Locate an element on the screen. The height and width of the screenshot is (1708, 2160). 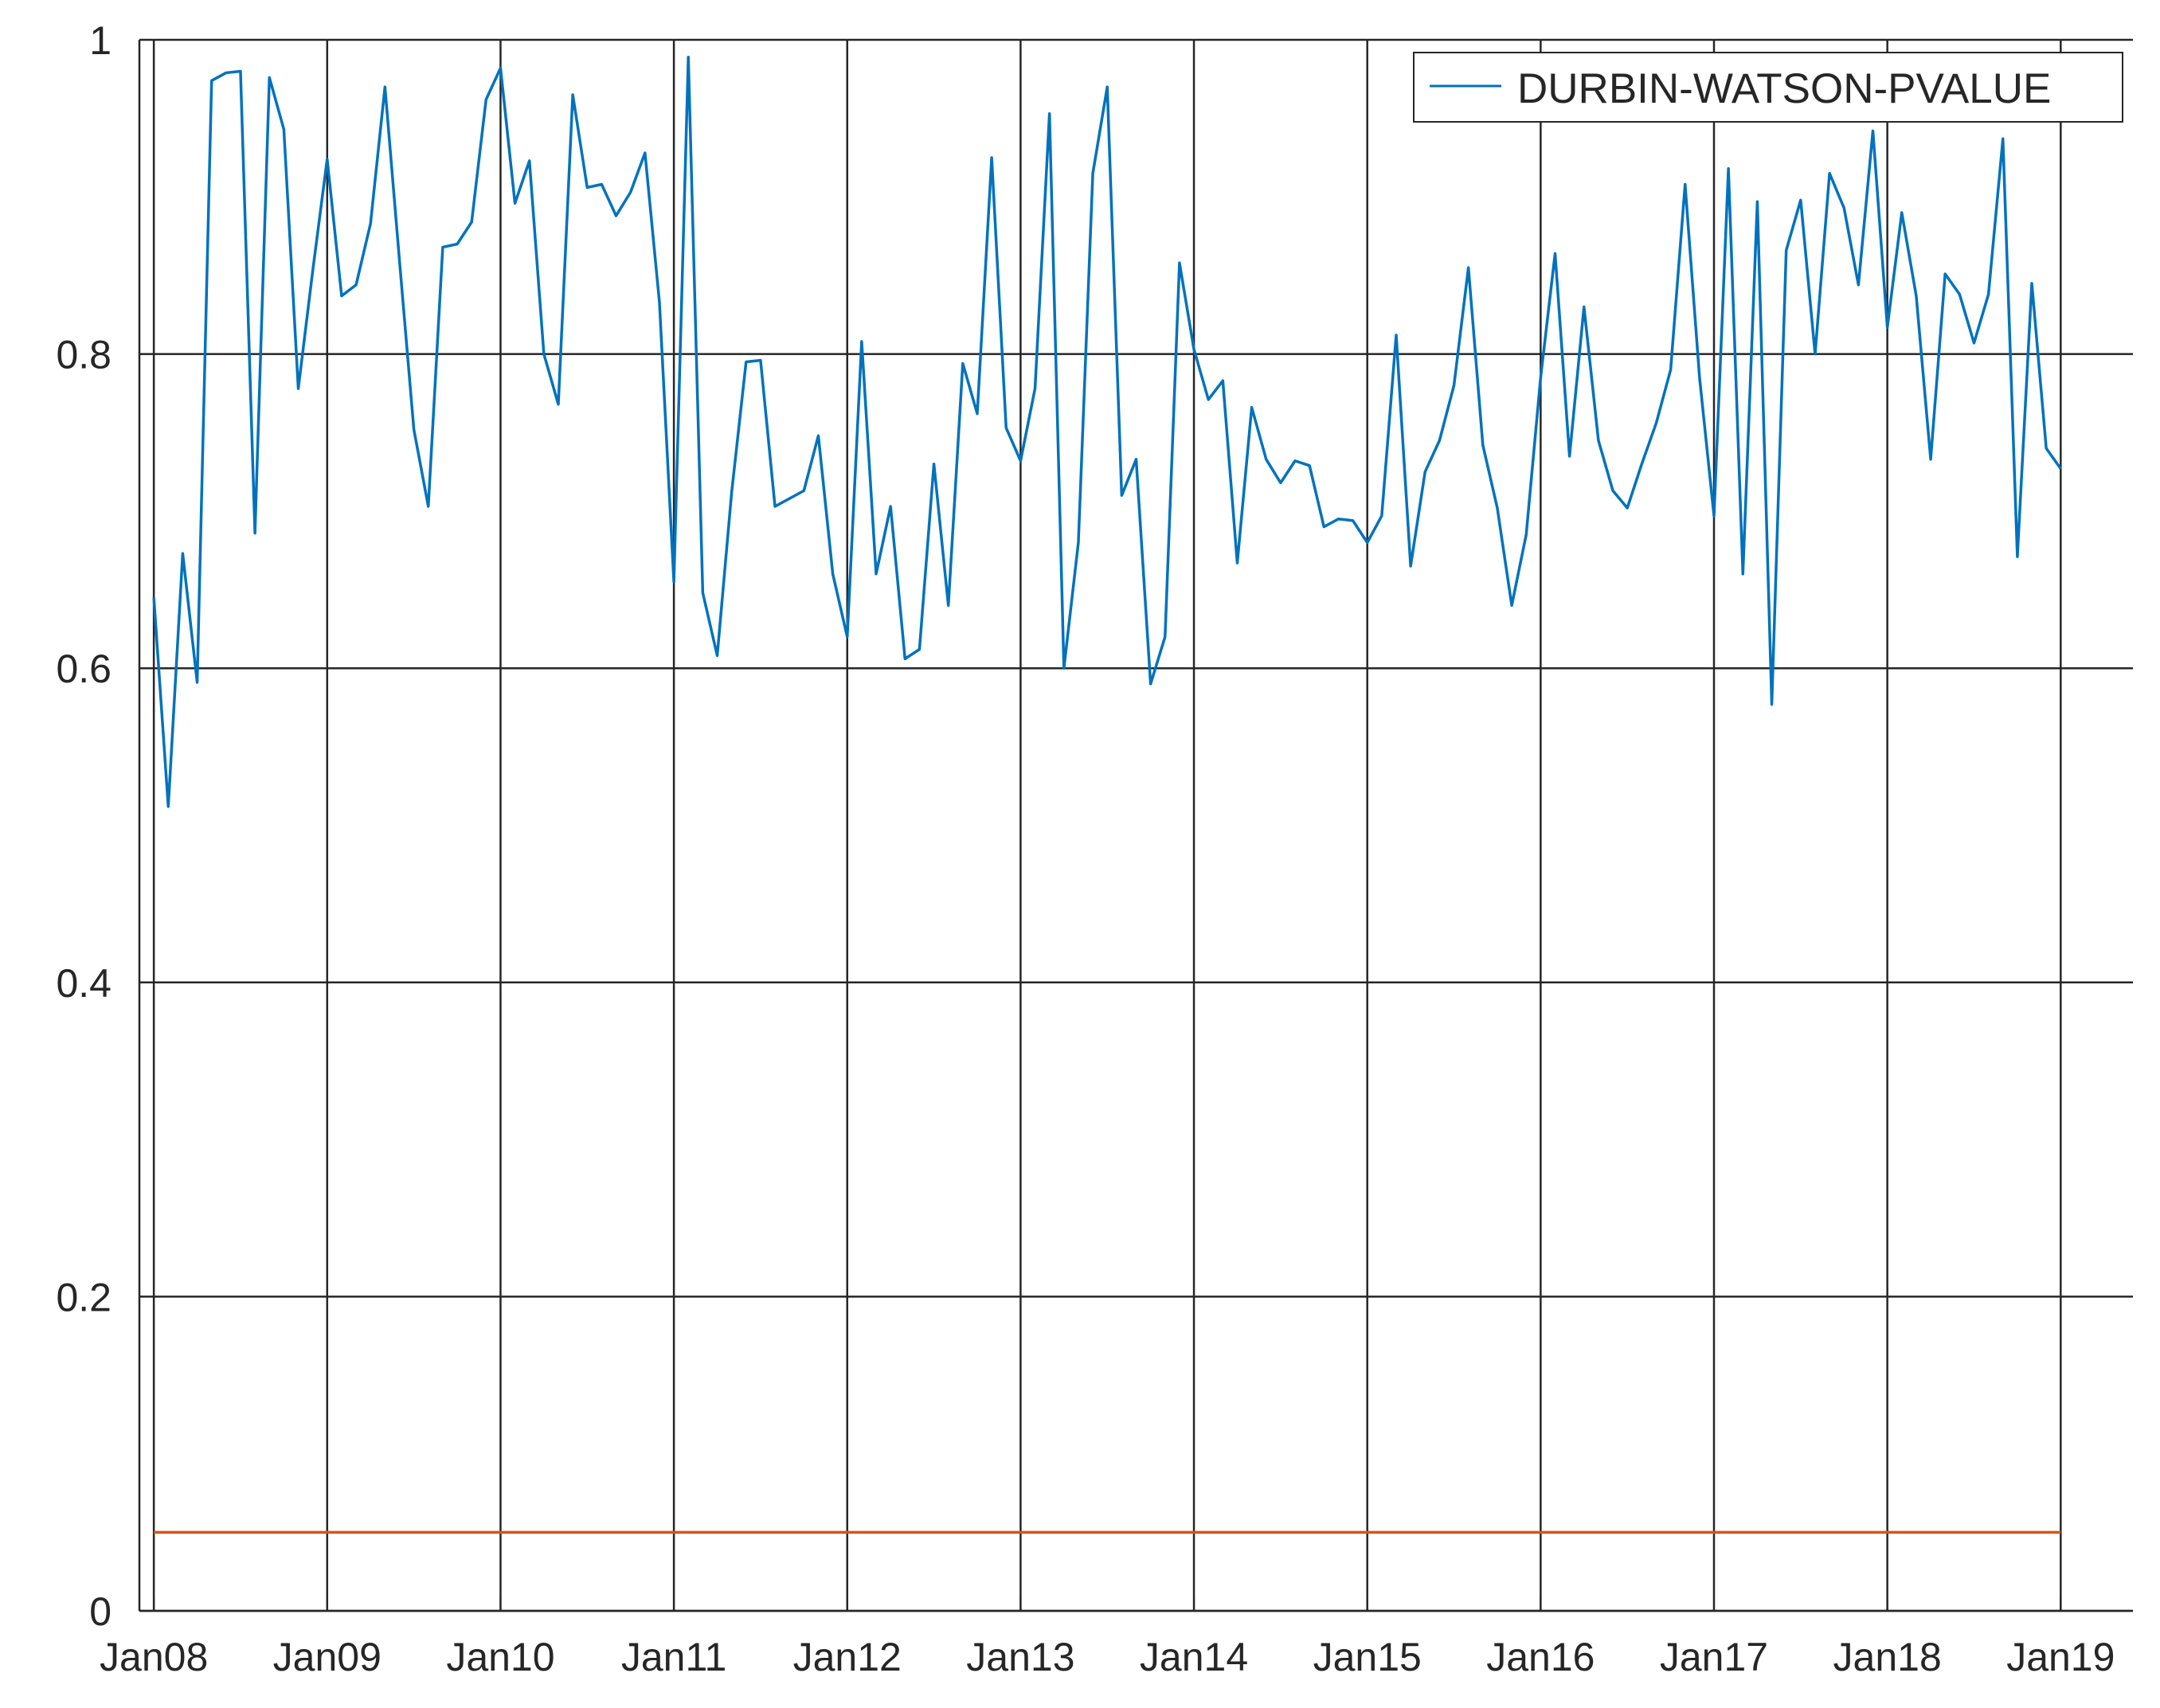
x-tick-label: Jan14 is located at coordinates (1194, 1657).